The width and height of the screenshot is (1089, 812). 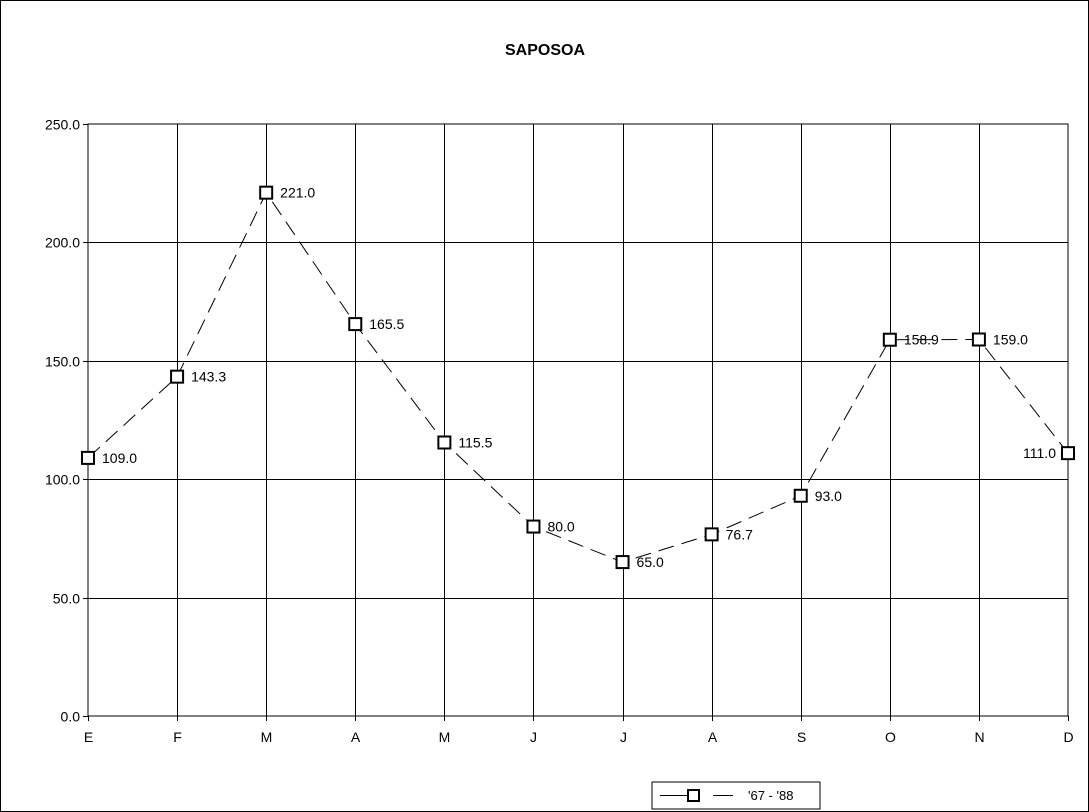 I want to click on data-label: 221.0, so click(x=297, y=193).